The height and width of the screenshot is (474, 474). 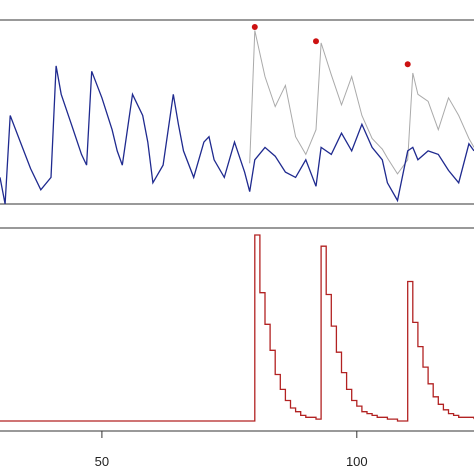 I want to click on x-axis: 50 100, so click(x=231, y=450).